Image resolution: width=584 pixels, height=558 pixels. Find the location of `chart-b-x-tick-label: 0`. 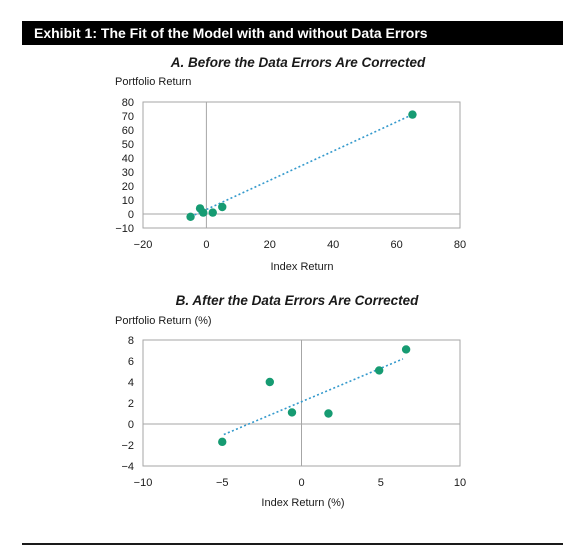

chart-b-x-tick-label: 0 is located at coordinates (301, 483).